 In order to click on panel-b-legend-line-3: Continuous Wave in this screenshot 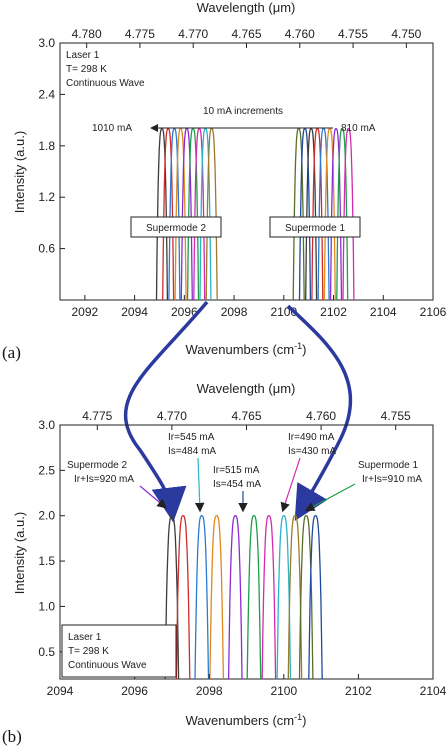, I will do `click(107, 665)`.